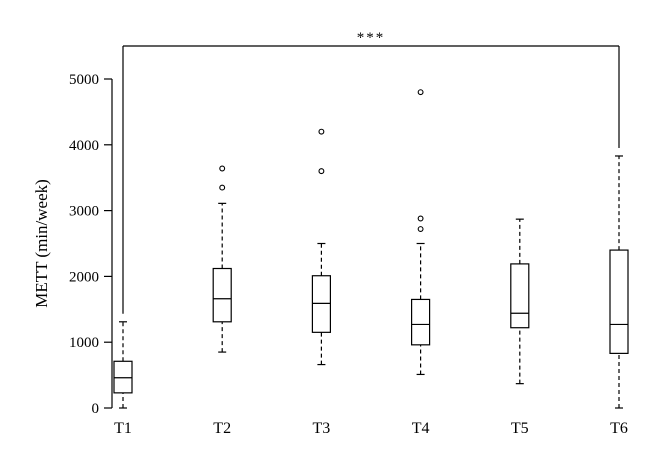 The image size is (660, 465). I want to click on box-t6, so click(619, 282).